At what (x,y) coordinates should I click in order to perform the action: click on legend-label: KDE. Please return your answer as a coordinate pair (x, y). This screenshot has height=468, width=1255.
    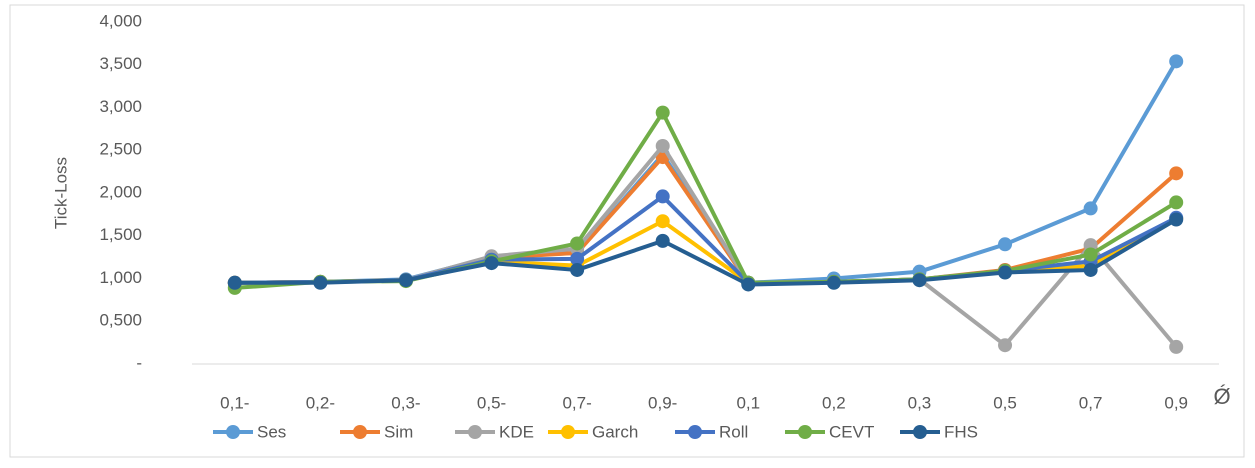
    Looking at the image, I should click on (516, 431).